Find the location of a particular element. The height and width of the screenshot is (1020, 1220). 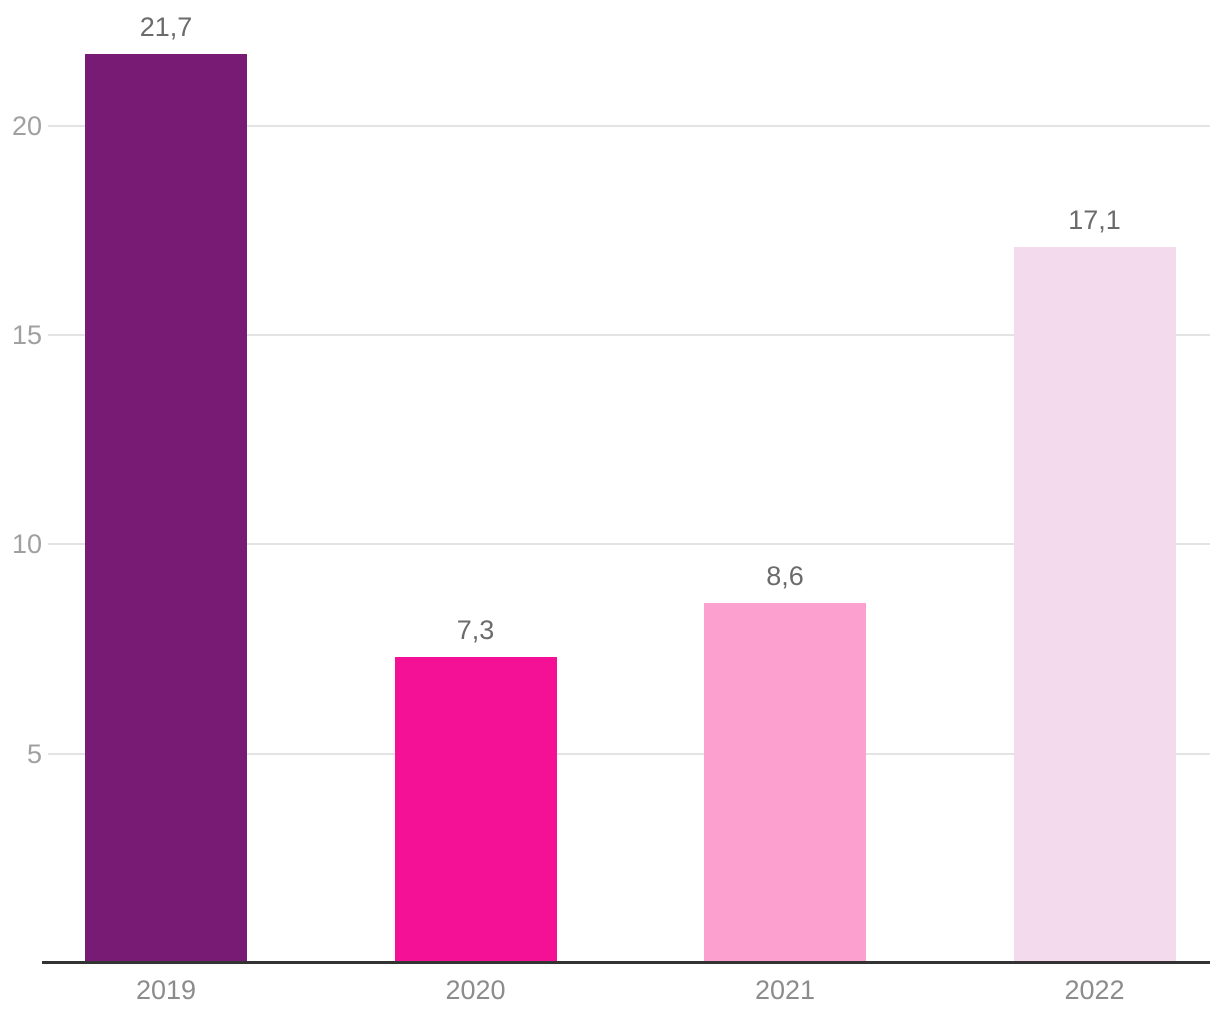

x-tick-label-2020: 2020 is located at coordinates (475, 990).